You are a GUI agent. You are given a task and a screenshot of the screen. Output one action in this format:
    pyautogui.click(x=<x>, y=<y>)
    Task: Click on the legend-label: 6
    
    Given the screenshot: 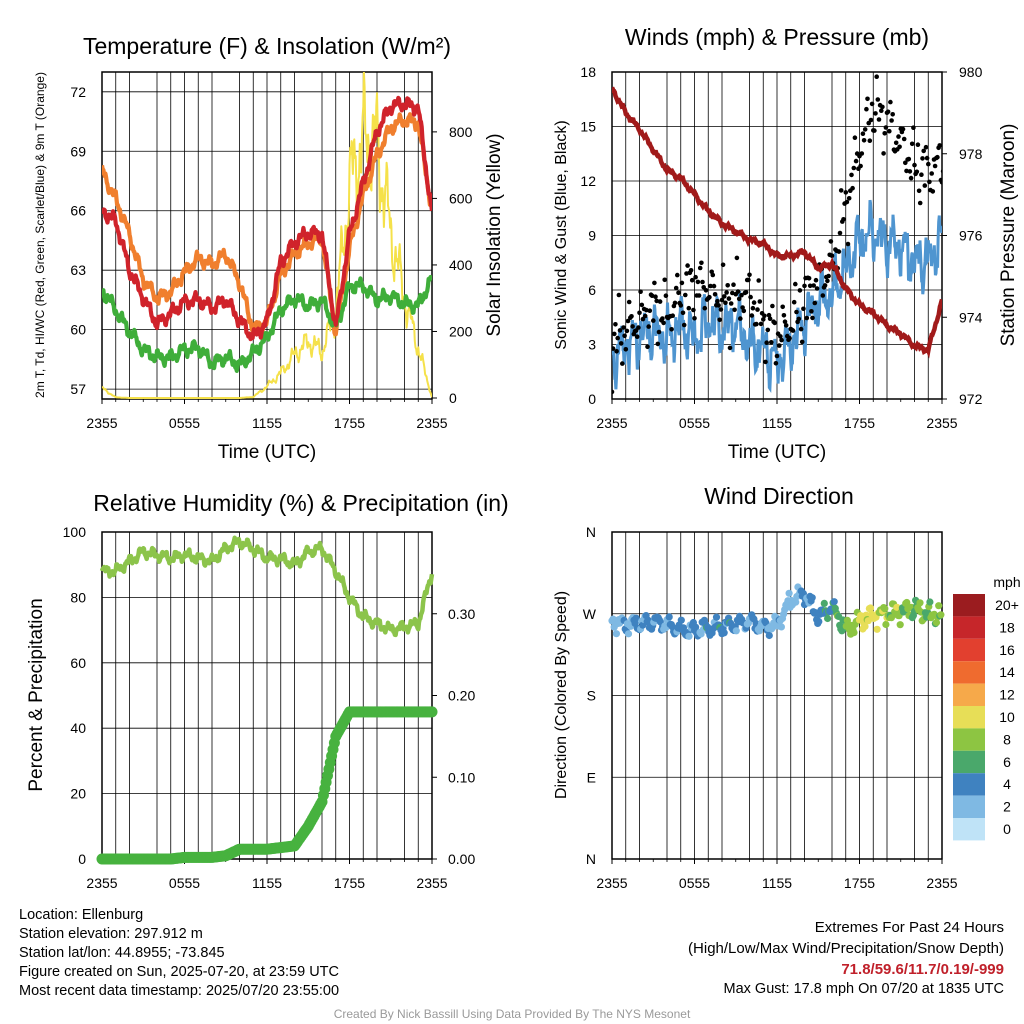 What is the action you would take?
    pyautogui.click(x=1007, y=762)
    